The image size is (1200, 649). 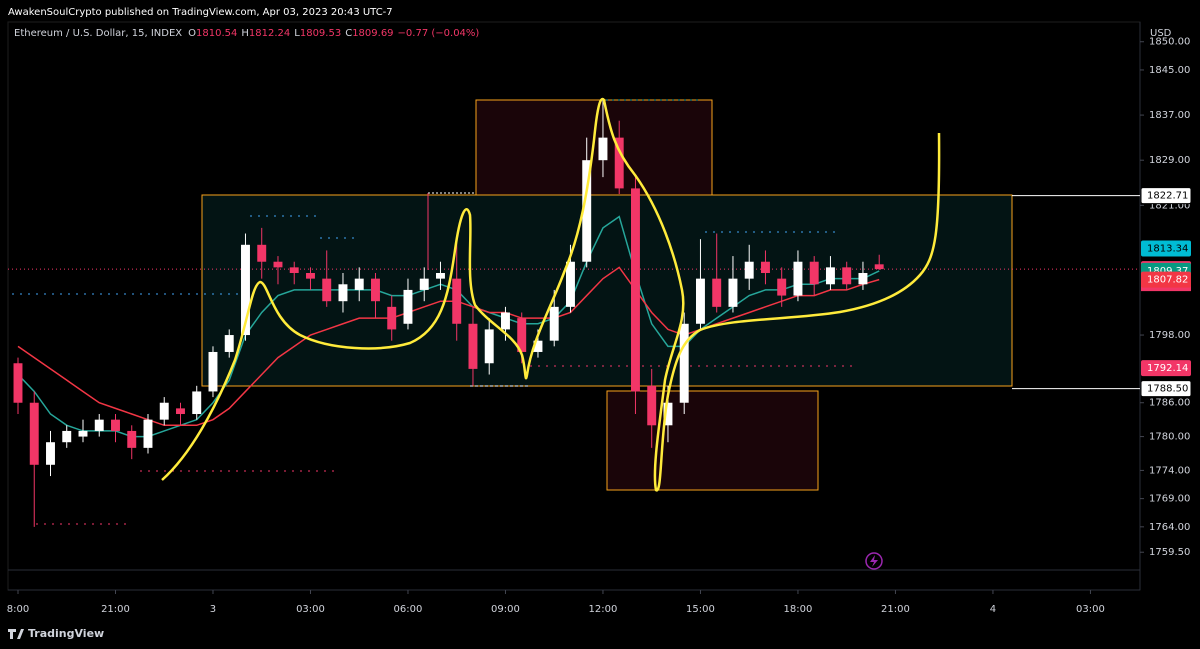 I want to click on x-tick-label: 8:00, so click(x=18, y=609).